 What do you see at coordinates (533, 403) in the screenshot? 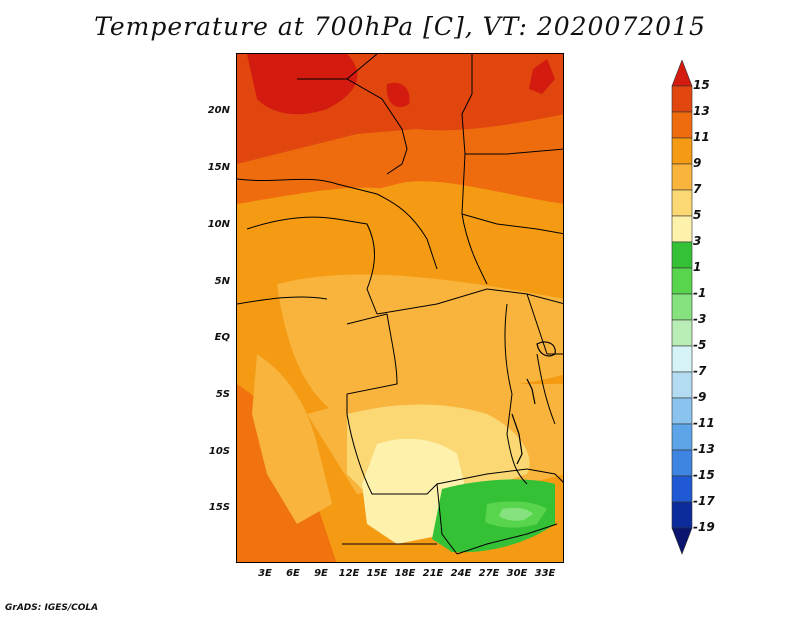
I see `lakes` at bounding box center [533, 403].